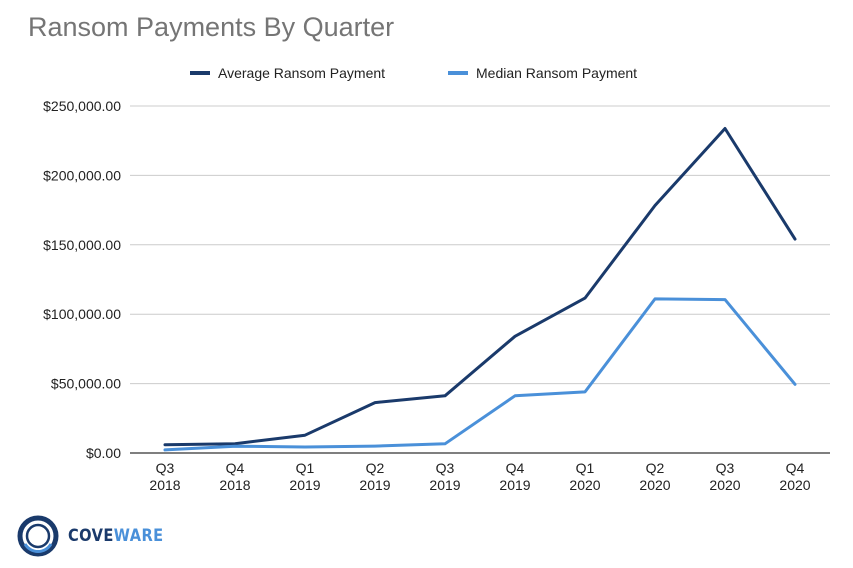 This screenshot has height=568, width=853. What do you see at coordinates (138, 536) in the screenshot?
I see `logo-text-part2: WARE` at bounding box center [138, 536].